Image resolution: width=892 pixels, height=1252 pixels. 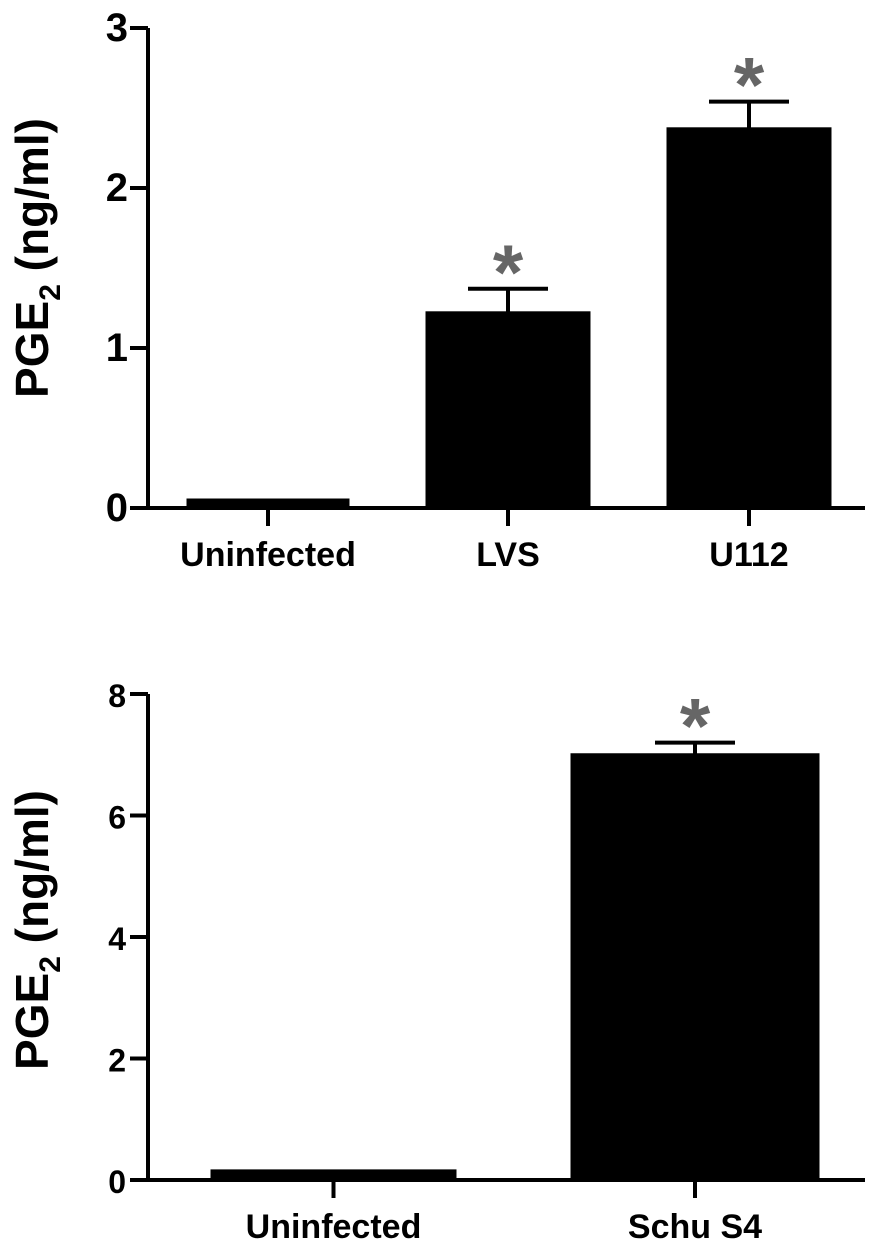 What do you see at coordinates (117, 939) in the screenshot?
I see `chart-bottom-y-tick-label: 4` at bounding box center [117, 939].